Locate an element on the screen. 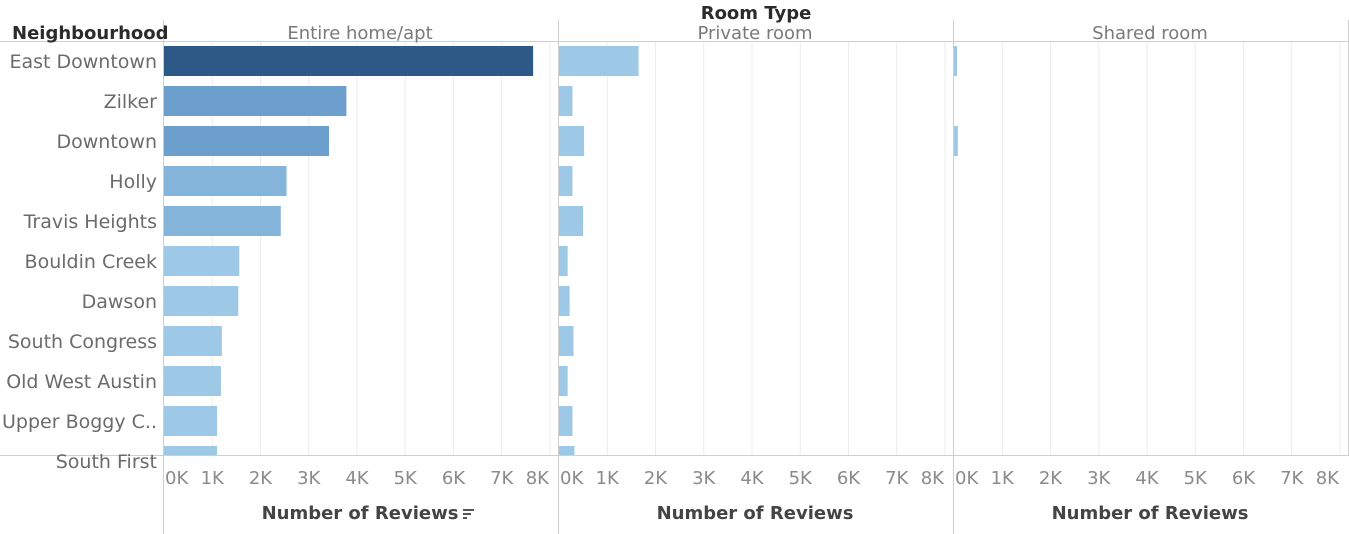 This screenshot has width=1349, height=534. row-label: Dawson is located at coordinates (119, 302).